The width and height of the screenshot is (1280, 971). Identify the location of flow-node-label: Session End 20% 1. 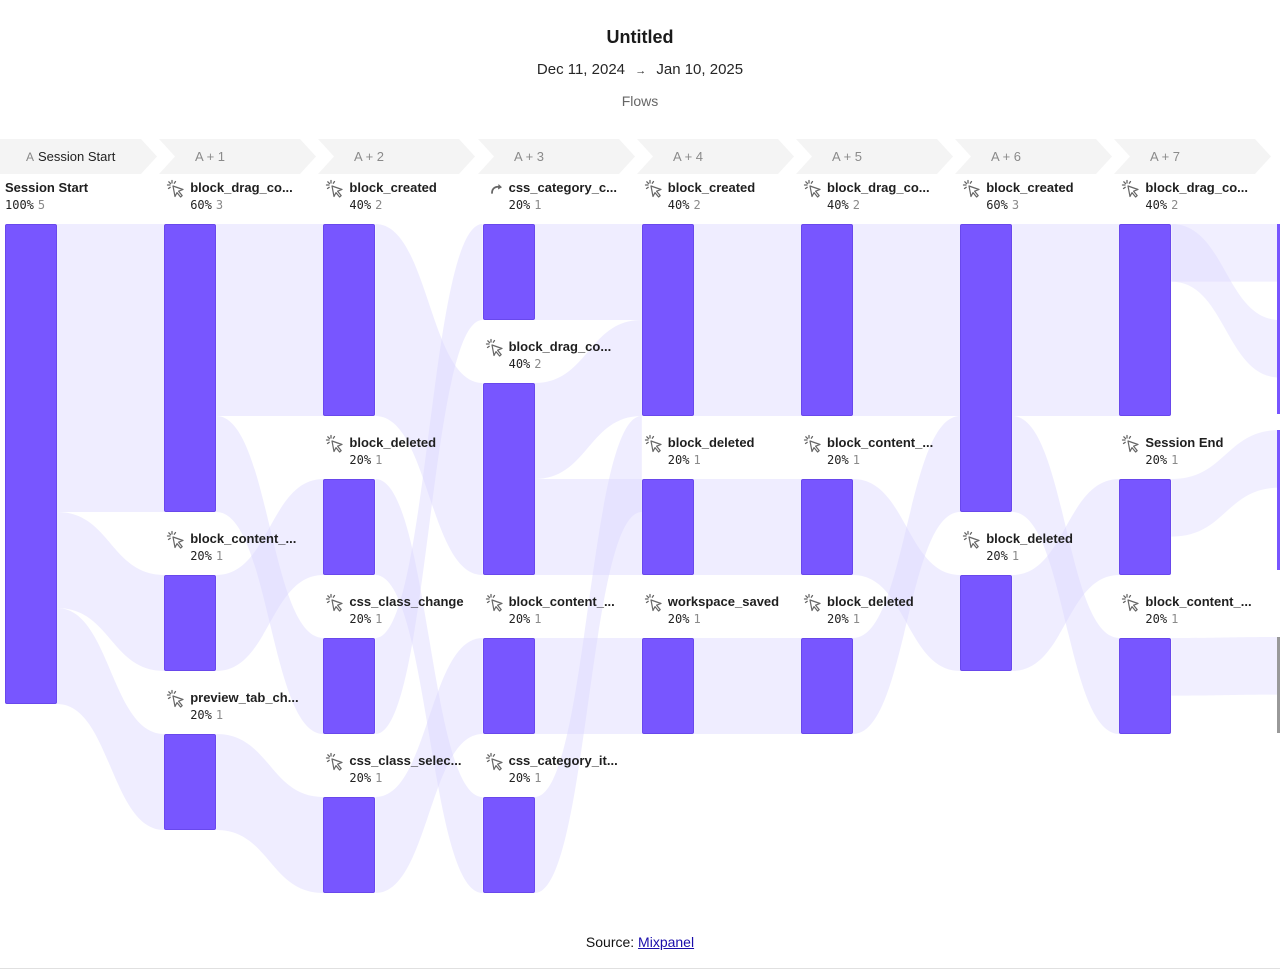
(1201, 450).